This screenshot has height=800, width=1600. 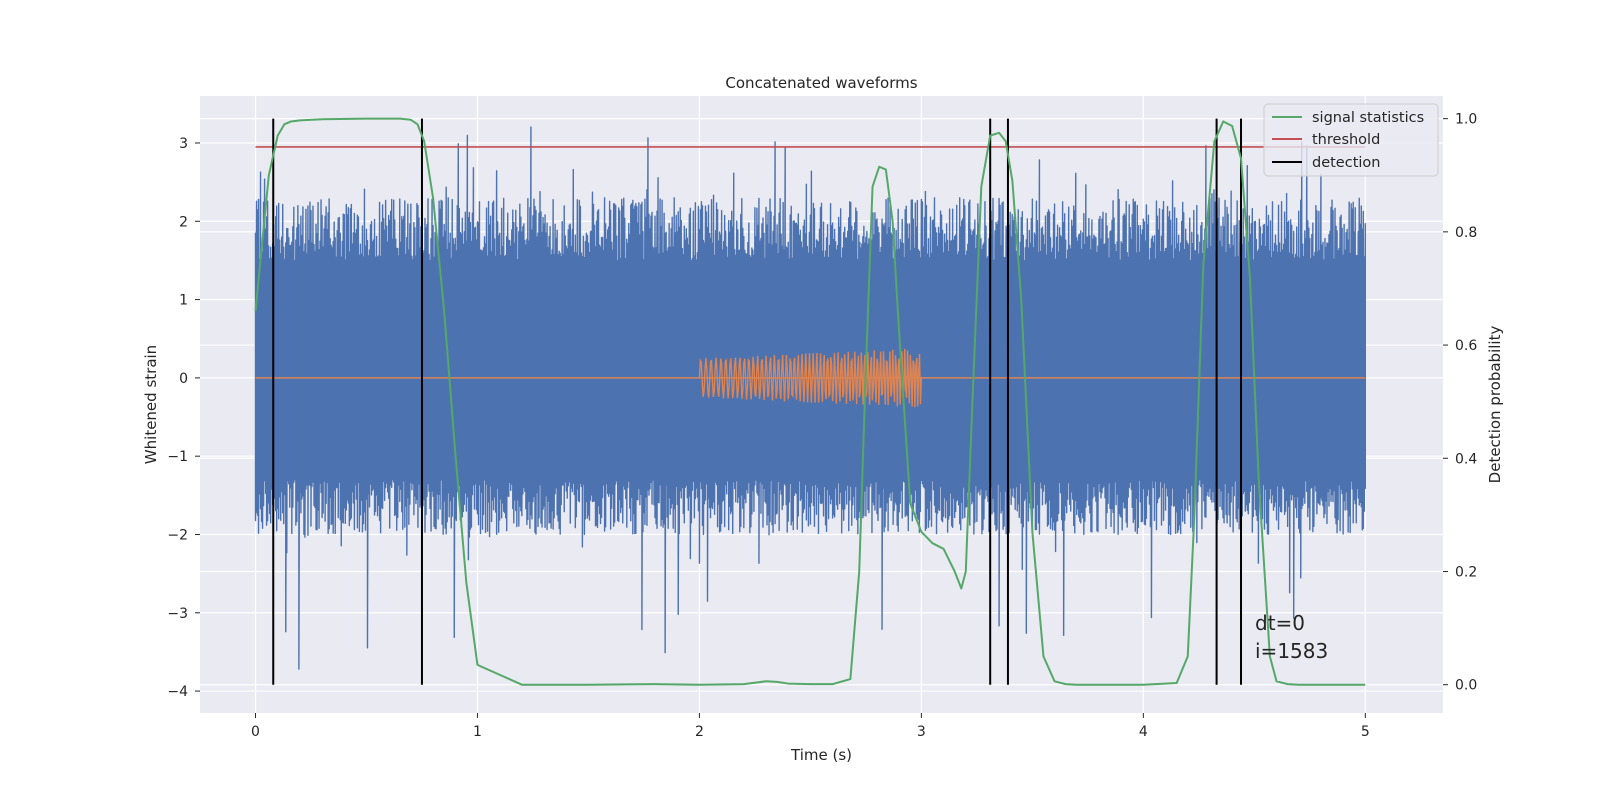 What do you see at coordinates (1466, 686) in the screenshot?
I see `y-tick-label-right: 0.0` at bounding box center [1466, 686].